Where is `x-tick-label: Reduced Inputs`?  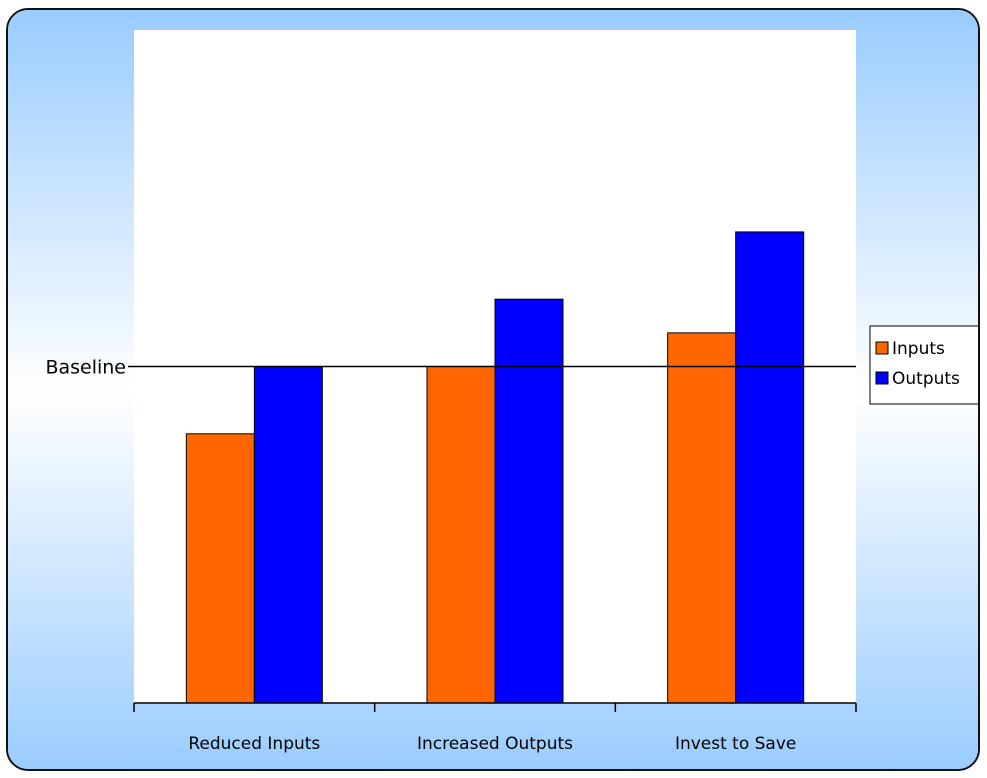
x-tick-label: Reduced Inputs is located at coordinates (254, 744).